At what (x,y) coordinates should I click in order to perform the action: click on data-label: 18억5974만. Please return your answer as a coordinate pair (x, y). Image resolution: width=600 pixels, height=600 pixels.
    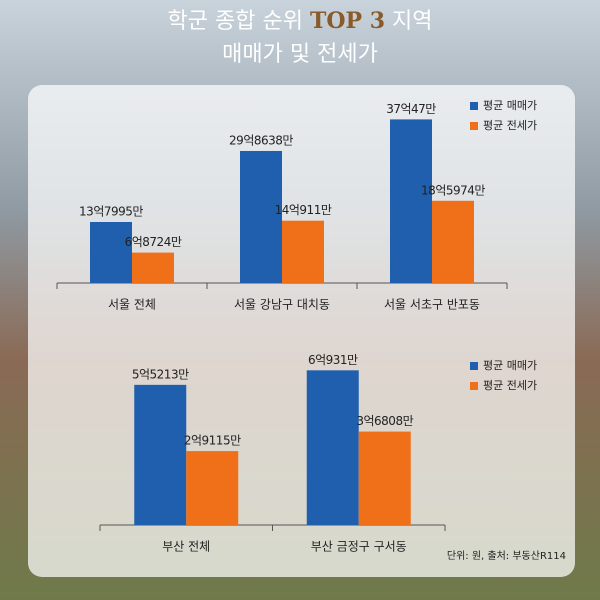
    Looking at the image, I should click on (453, 190).